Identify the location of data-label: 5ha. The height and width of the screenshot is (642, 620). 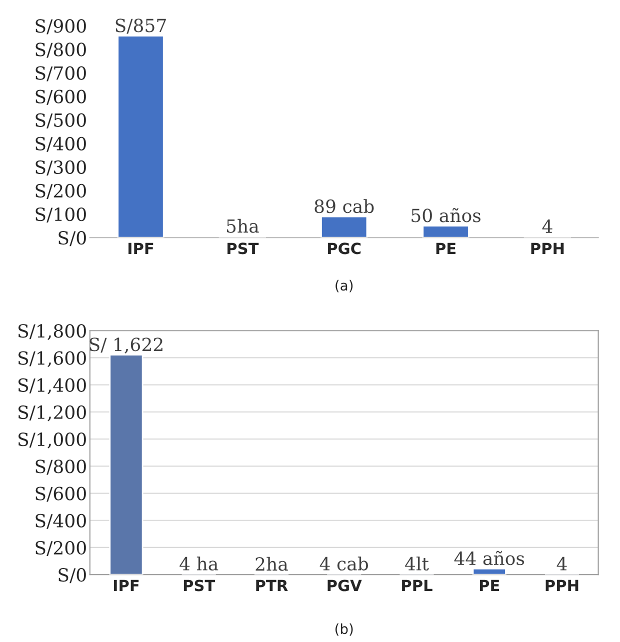
(243, 225).